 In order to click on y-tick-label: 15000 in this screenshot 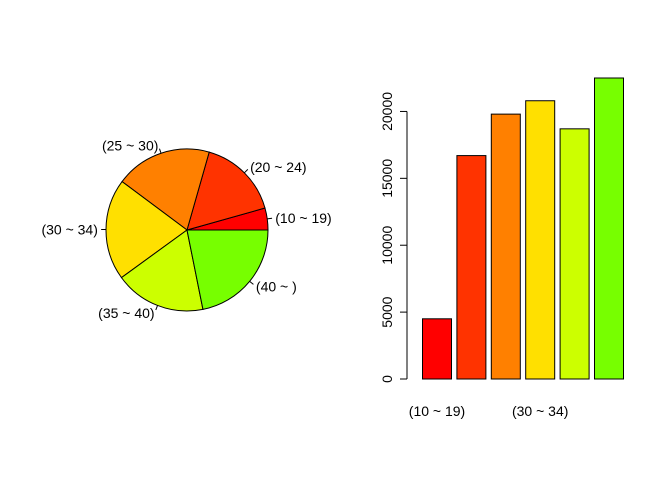, I will do `click(387, 178)`.